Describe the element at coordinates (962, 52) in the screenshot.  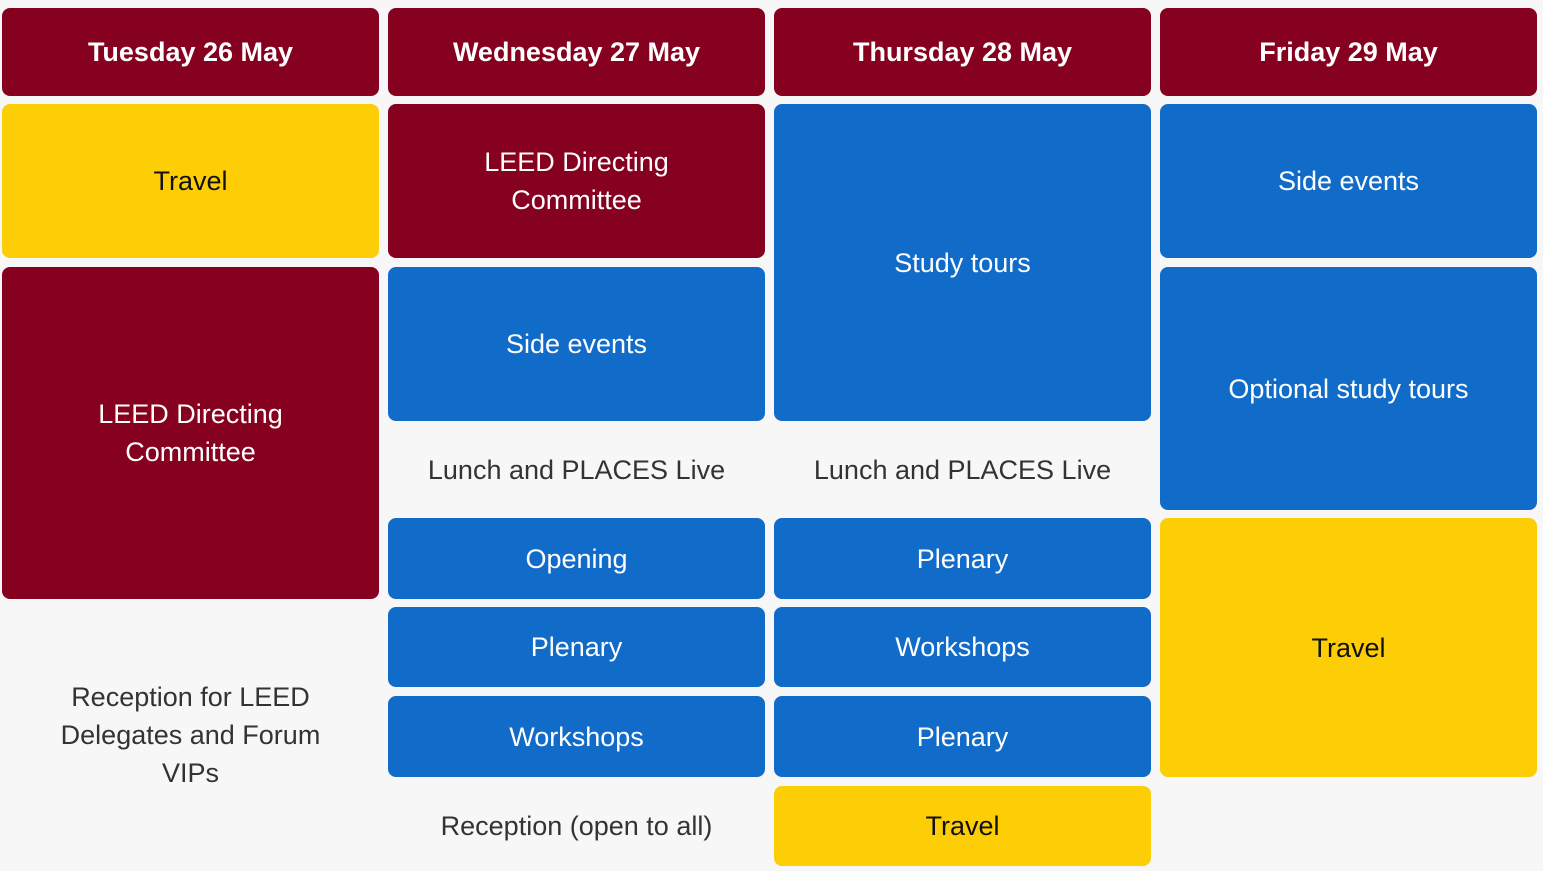
I see `day-header-thursday: Thursday 28 May` at that location.